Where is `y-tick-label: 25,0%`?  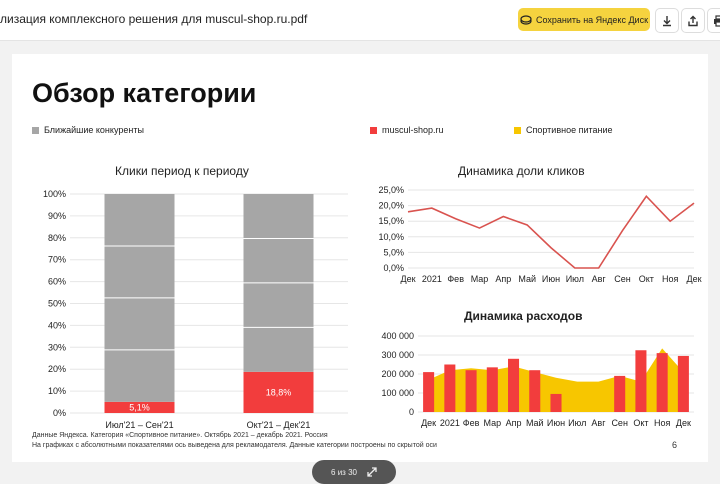
y-tick-label: 25,0% is located at coordinates (391, 190).